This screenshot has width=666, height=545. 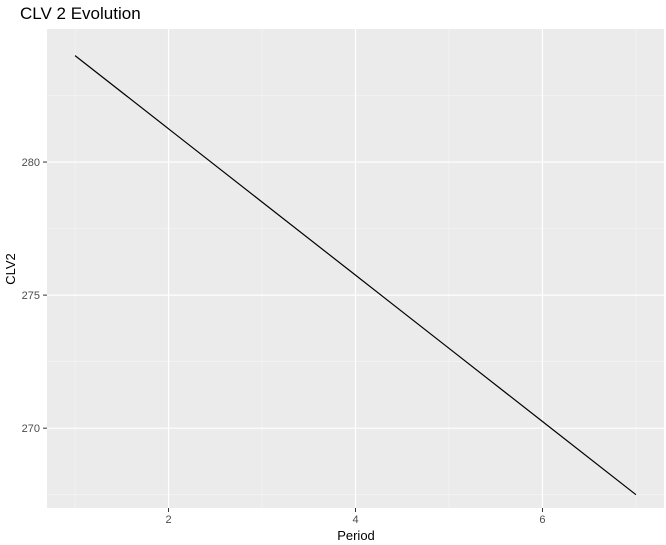 I want to click on y-axis-title: CLV2, so click(x=10, y=269).